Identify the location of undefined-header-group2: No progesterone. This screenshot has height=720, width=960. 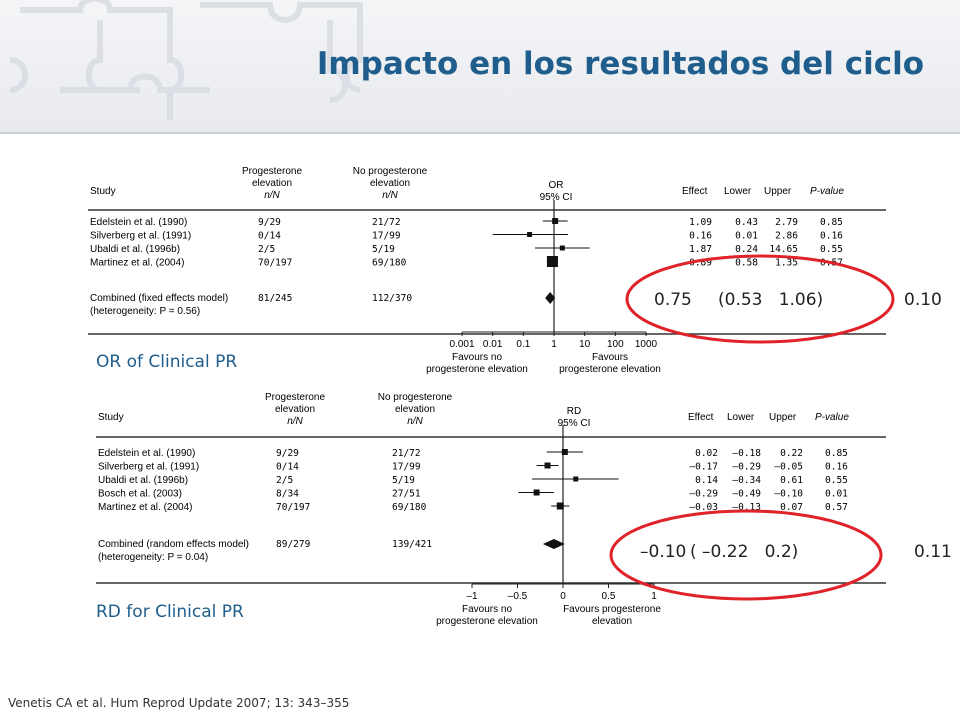
(415, 397).